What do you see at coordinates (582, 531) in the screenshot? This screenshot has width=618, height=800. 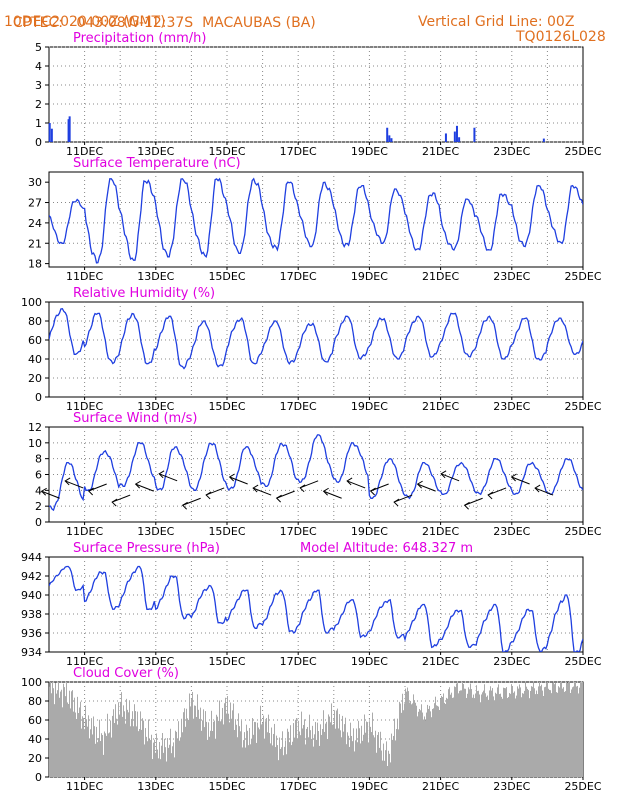 I see `x-tick-label: 25DEC` at bounding box center [582, 531].